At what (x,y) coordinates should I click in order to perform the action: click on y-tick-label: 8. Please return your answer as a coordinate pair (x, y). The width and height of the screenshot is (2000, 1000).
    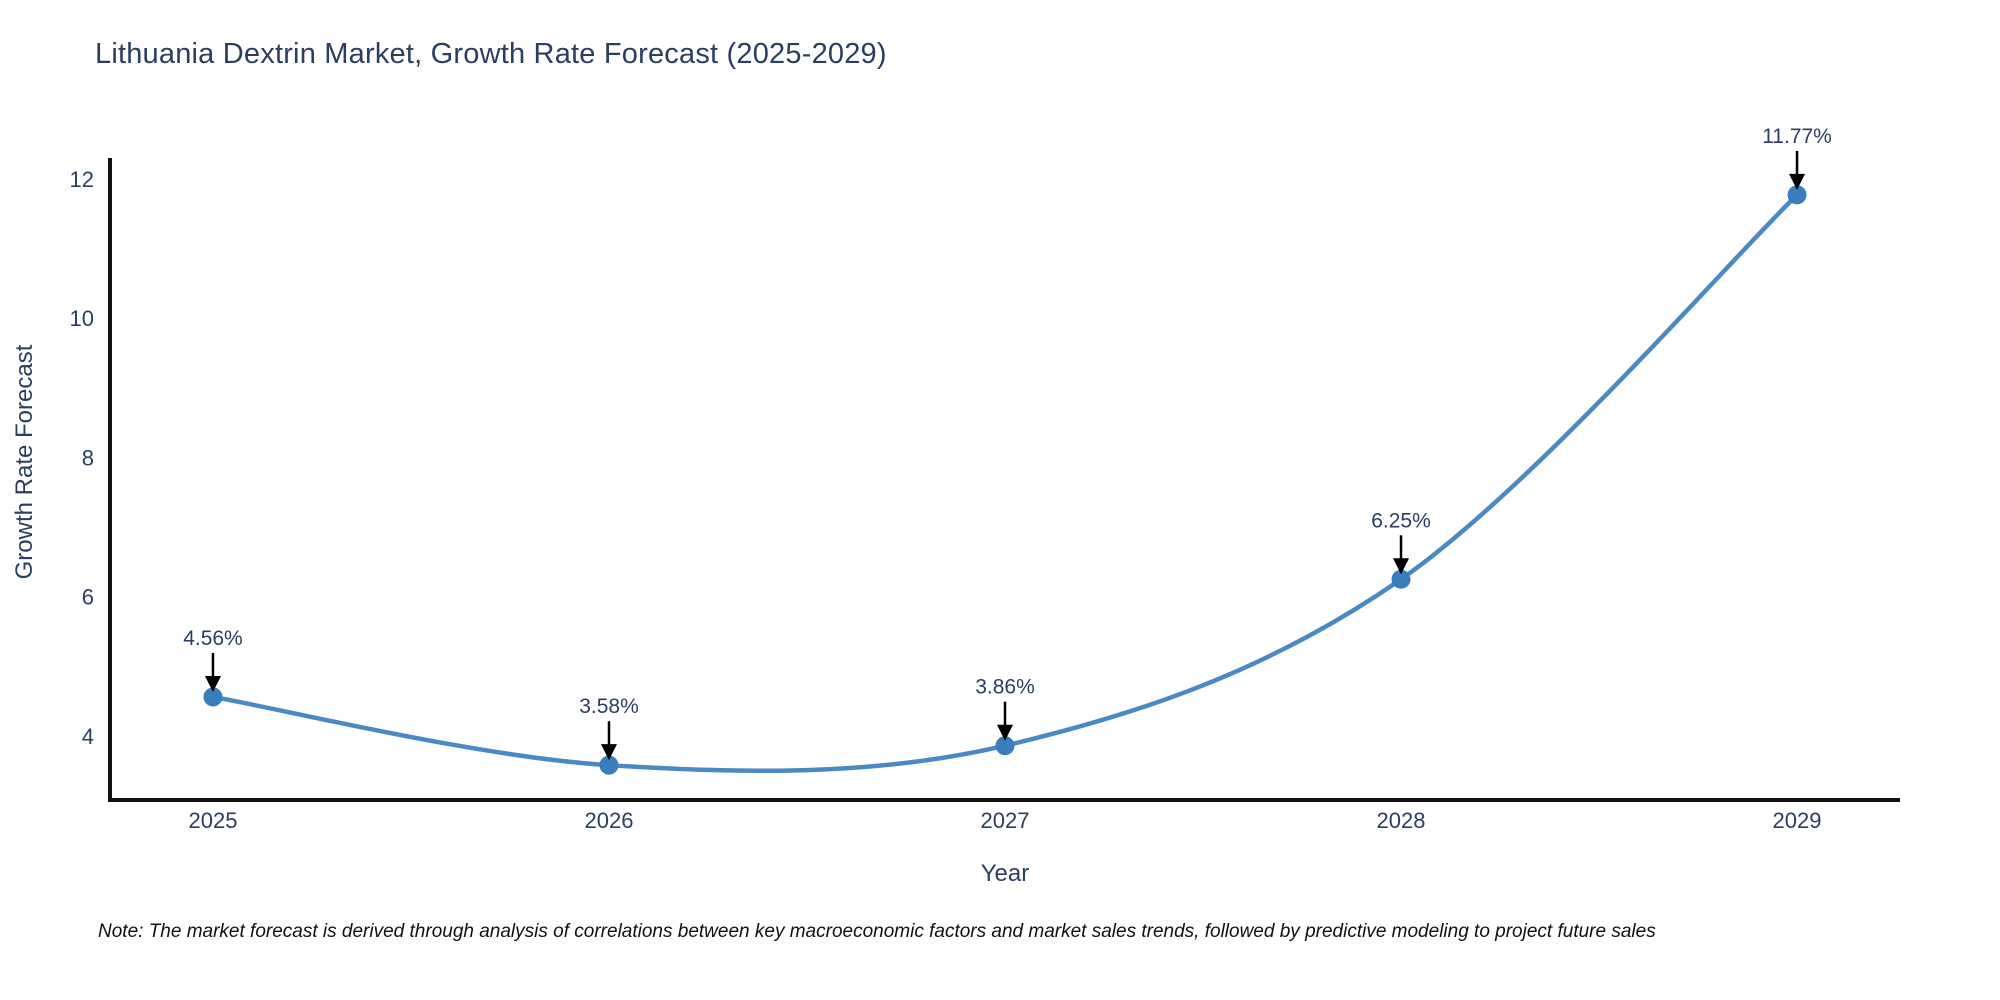
    Looking at the image, I should click on (88, 457).